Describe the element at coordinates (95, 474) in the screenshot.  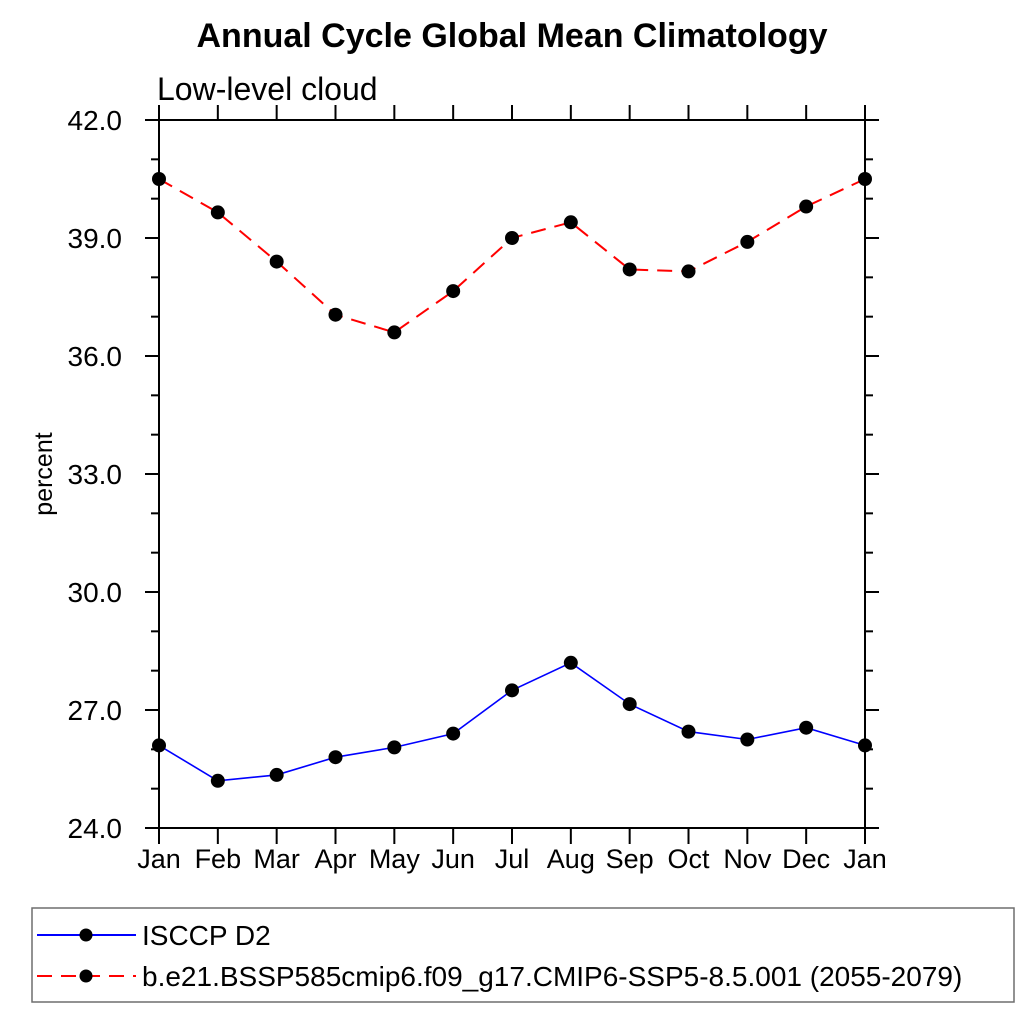
I see `y-tick-label: 33.0` at that location.